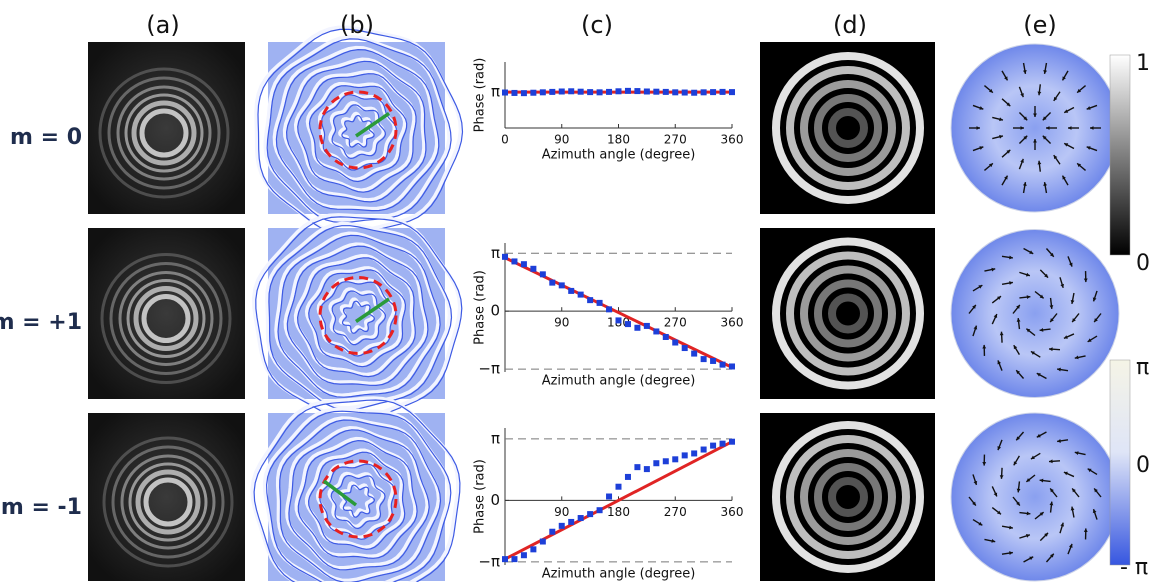 This screenshot has width=1167, height=582. What do you see at coordinates (480, 496) in the screenshot?
I see `y-axis-label: Phase (rad)` at bounding box center [480, 496].